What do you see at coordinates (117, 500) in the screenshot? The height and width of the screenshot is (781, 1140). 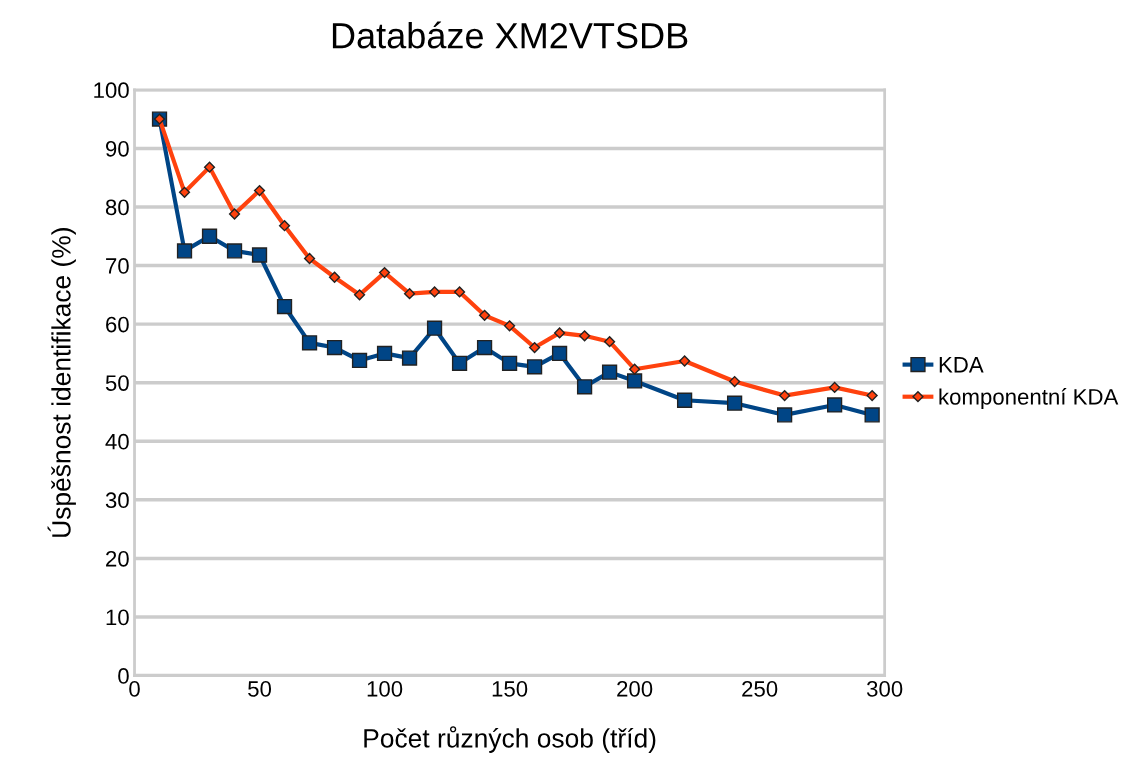 I see `y-tick-label: 30` at bounding box center [117, 500].